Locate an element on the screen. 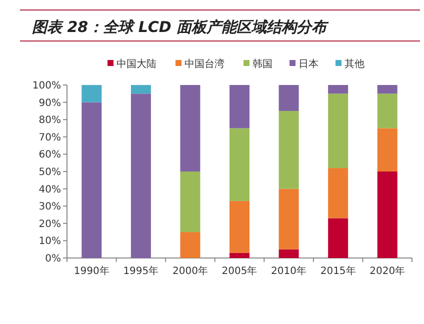 The width and height of the screenshot is (424, 324). y-tick-label: 20% is located at coordinates (49, 224).